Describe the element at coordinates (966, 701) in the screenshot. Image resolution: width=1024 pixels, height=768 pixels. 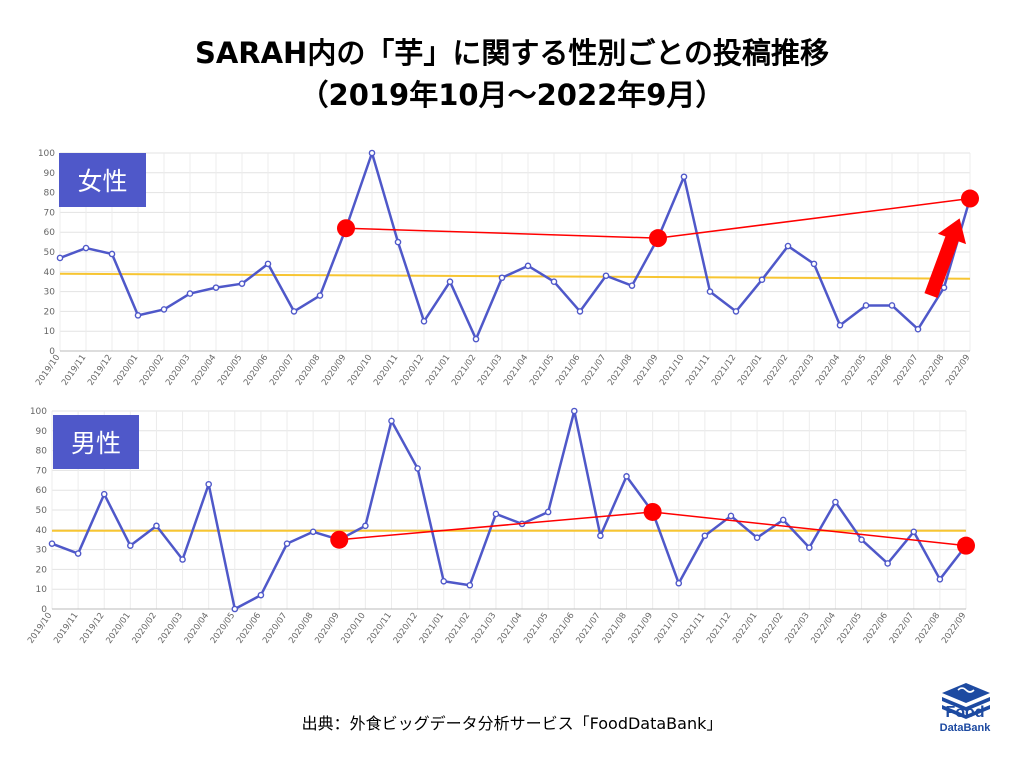
I see `fooddatabank-logo-icon` at that location.